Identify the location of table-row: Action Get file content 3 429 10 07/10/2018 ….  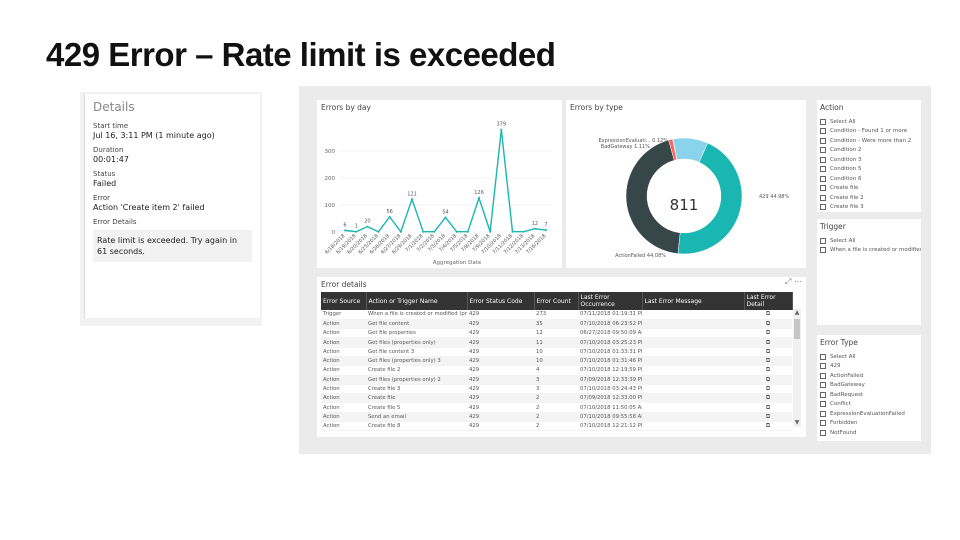
(556, 352).